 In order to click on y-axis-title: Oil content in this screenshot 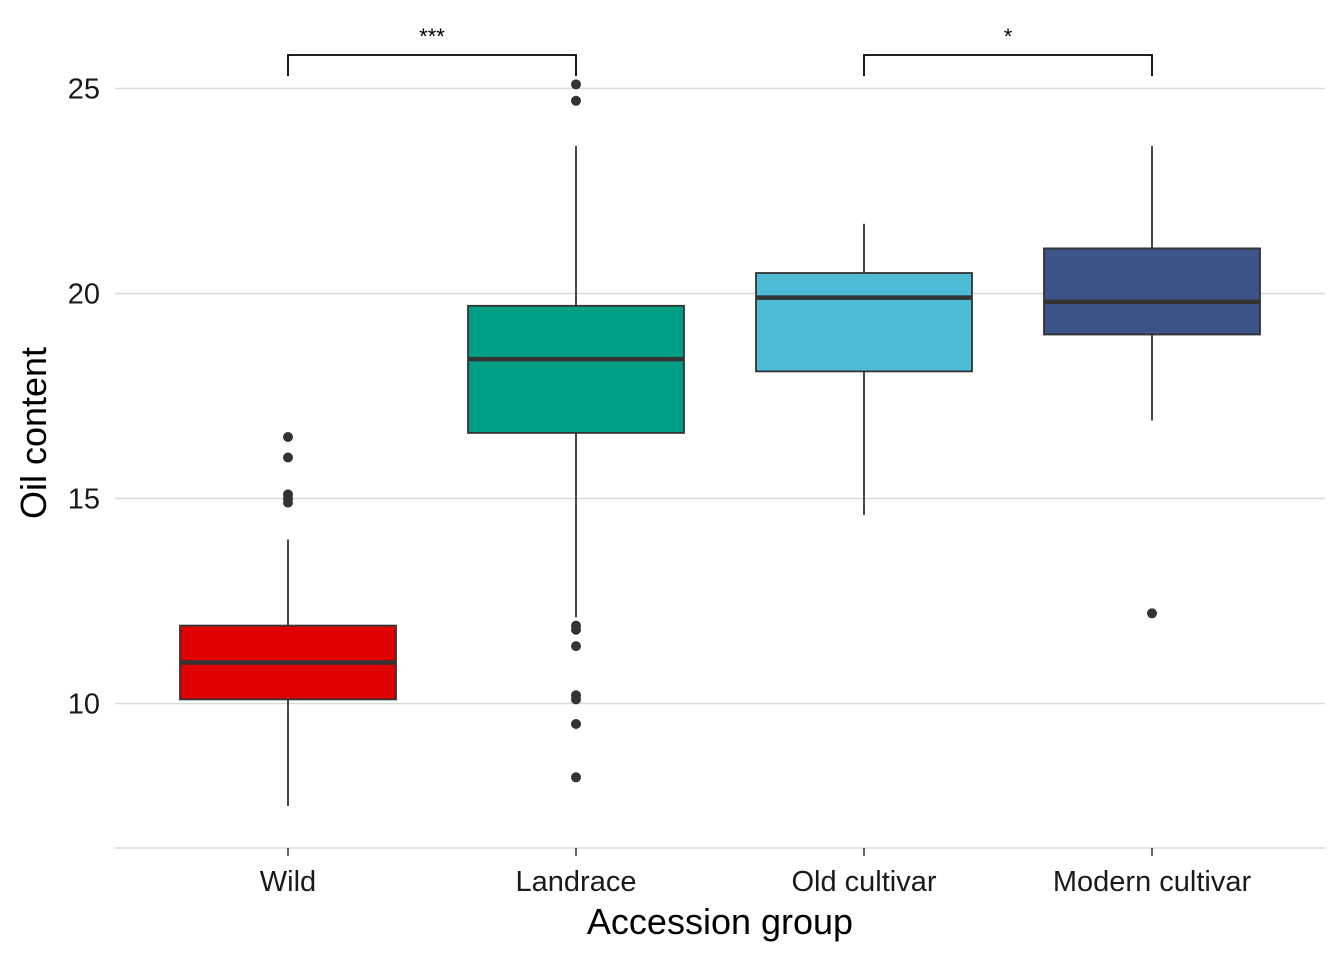, I will do `click(33, 433)`.